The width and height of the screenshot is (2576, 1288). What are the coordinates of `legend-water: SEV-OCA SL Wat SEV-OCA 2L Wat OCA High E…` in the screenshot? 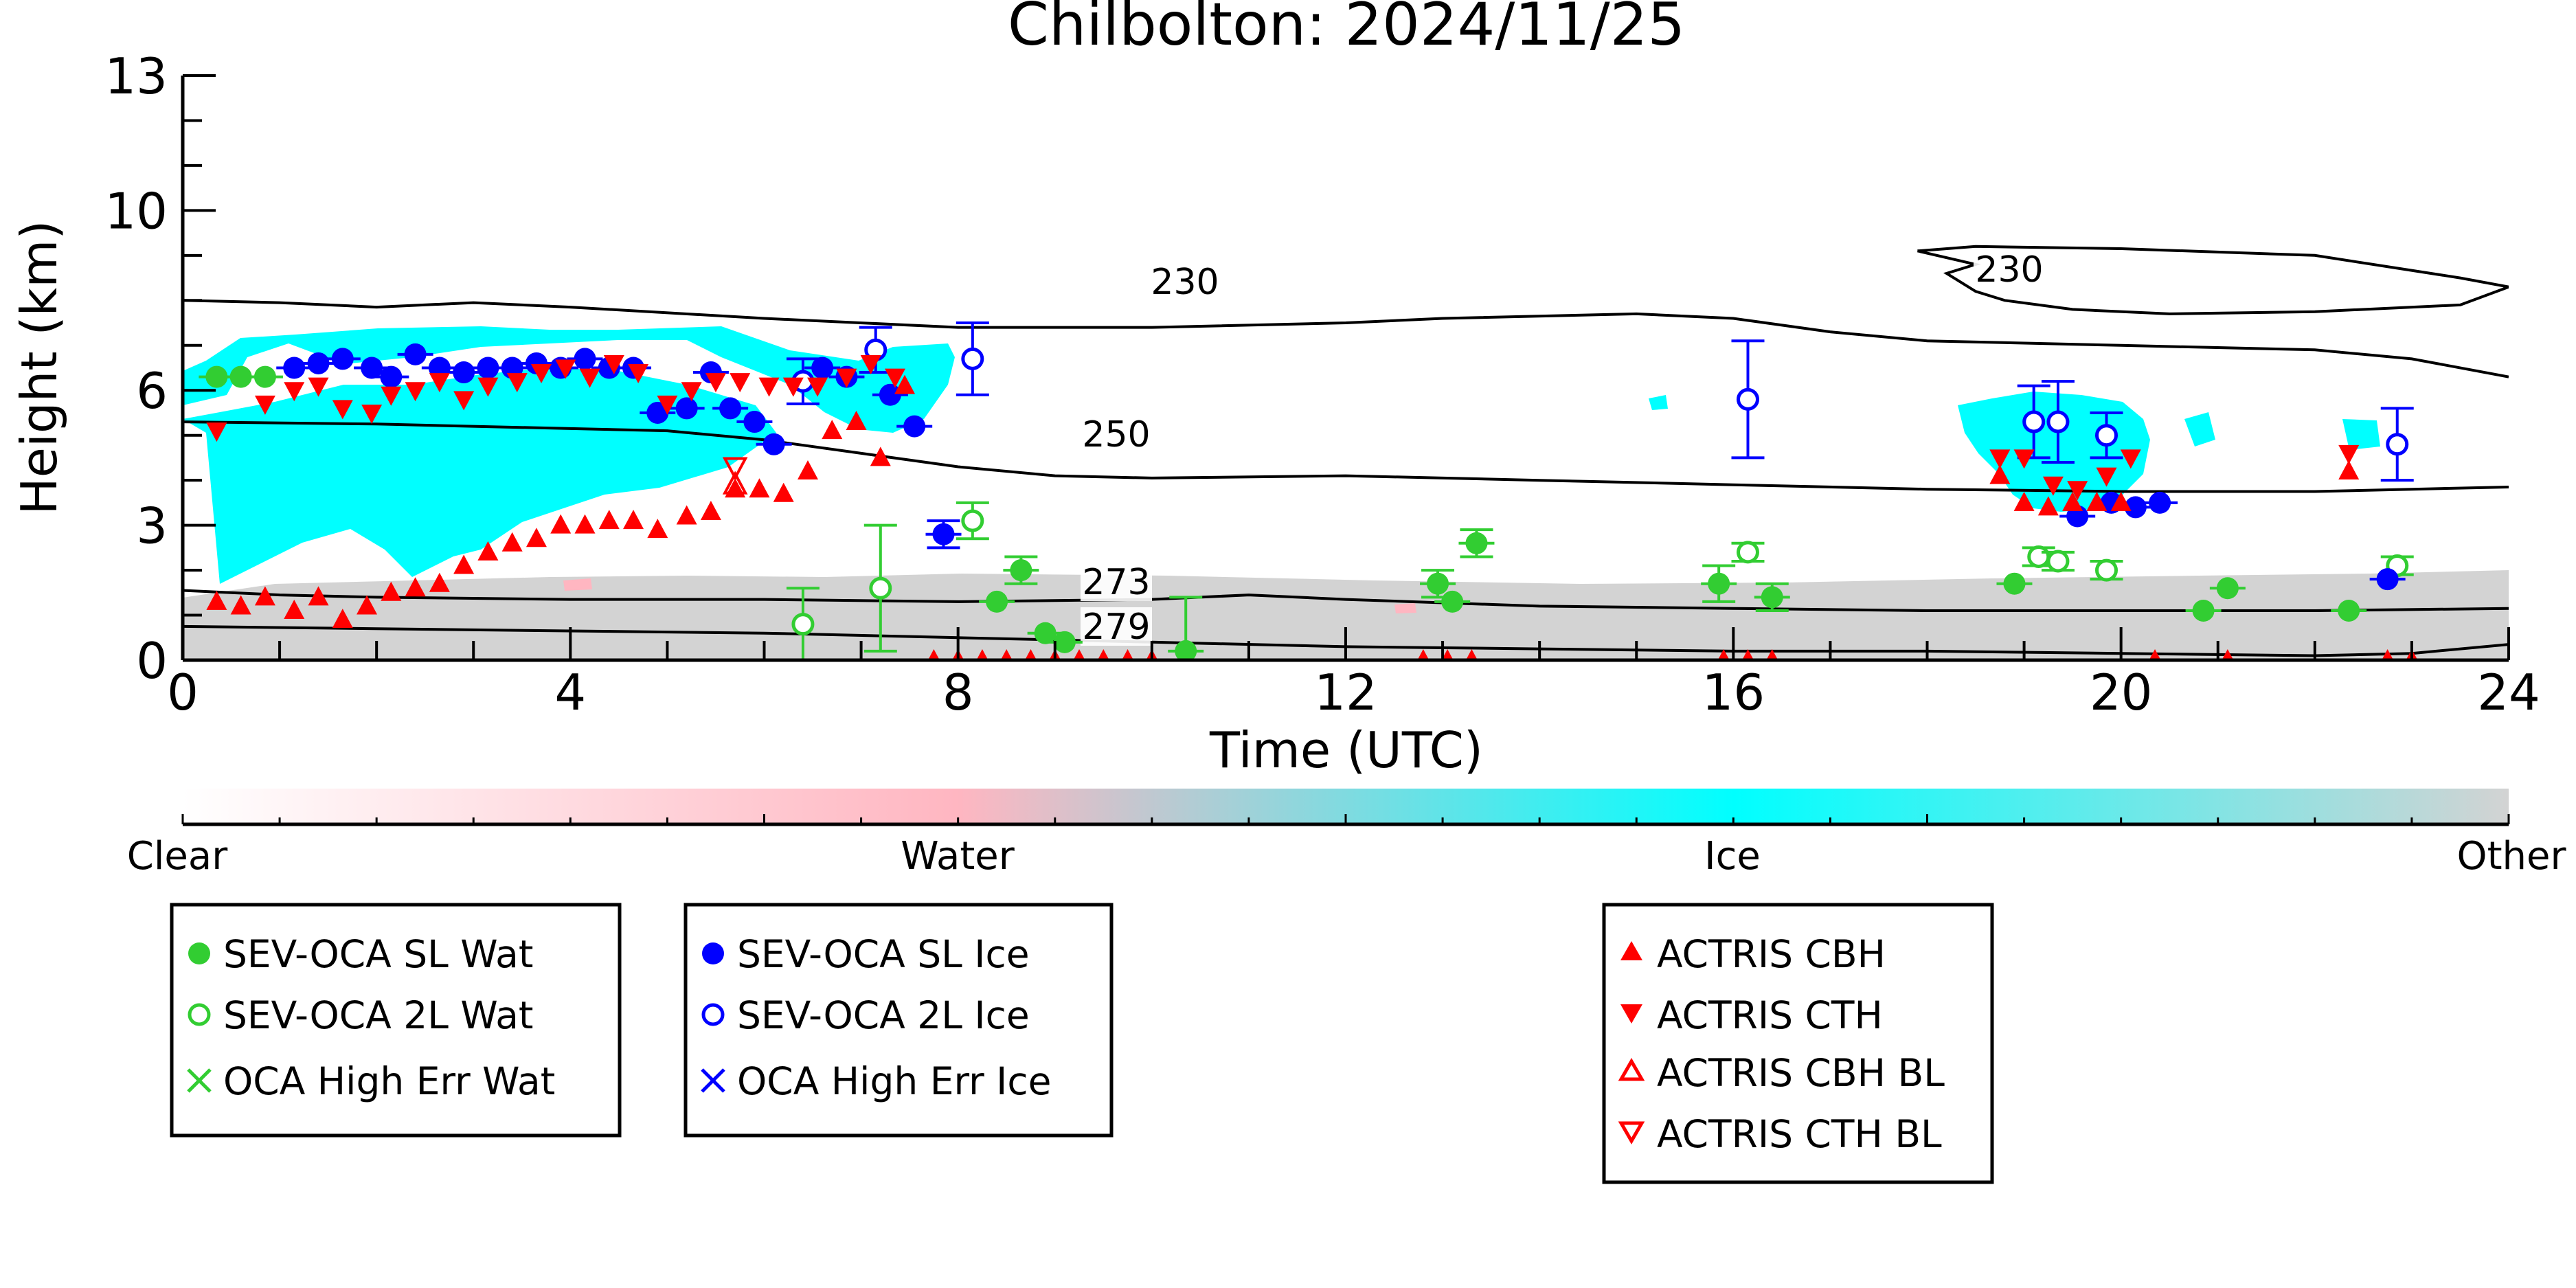 It's located at (396, 1020).